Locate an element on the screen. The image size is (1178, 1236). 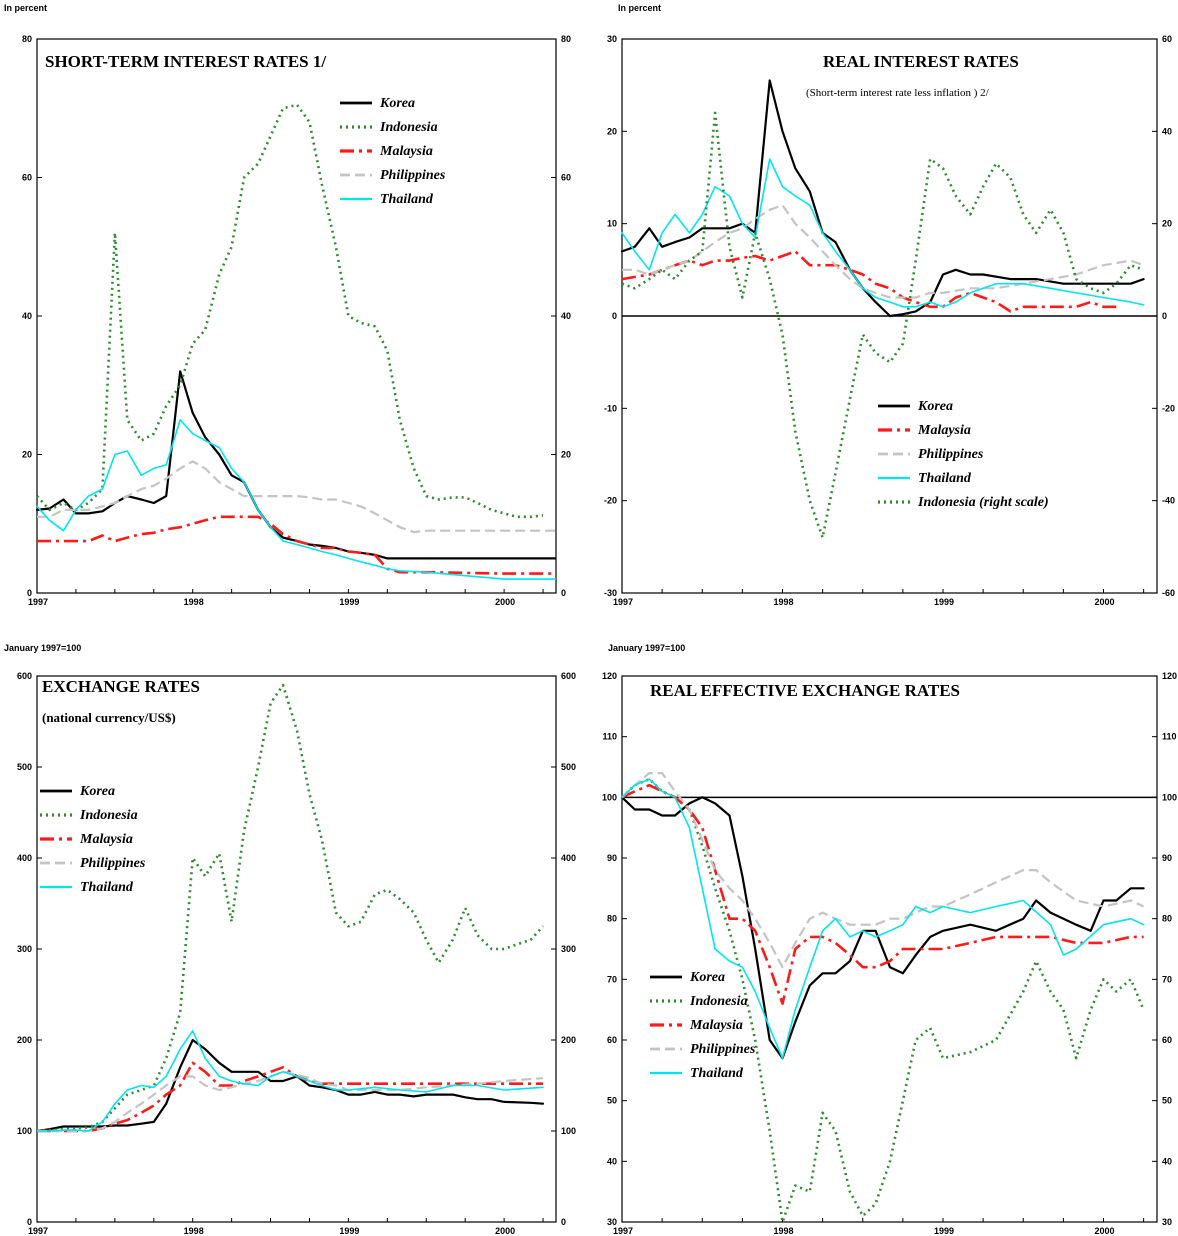
chart-title-p4: REAL EFFECTIVE EXCHANGE RATES is located at coordinates (805, 690).